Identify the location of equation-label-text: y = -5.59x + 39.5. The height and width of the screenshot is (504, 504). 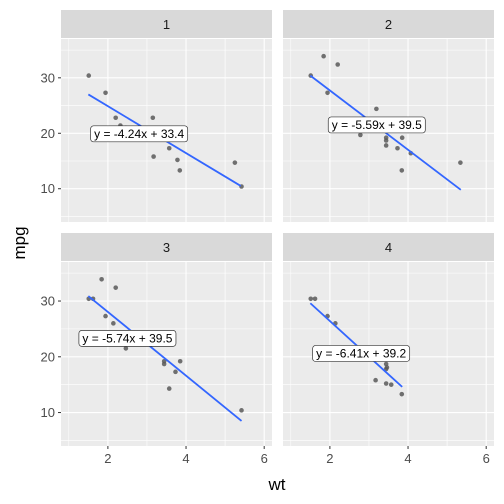
(377, 125).